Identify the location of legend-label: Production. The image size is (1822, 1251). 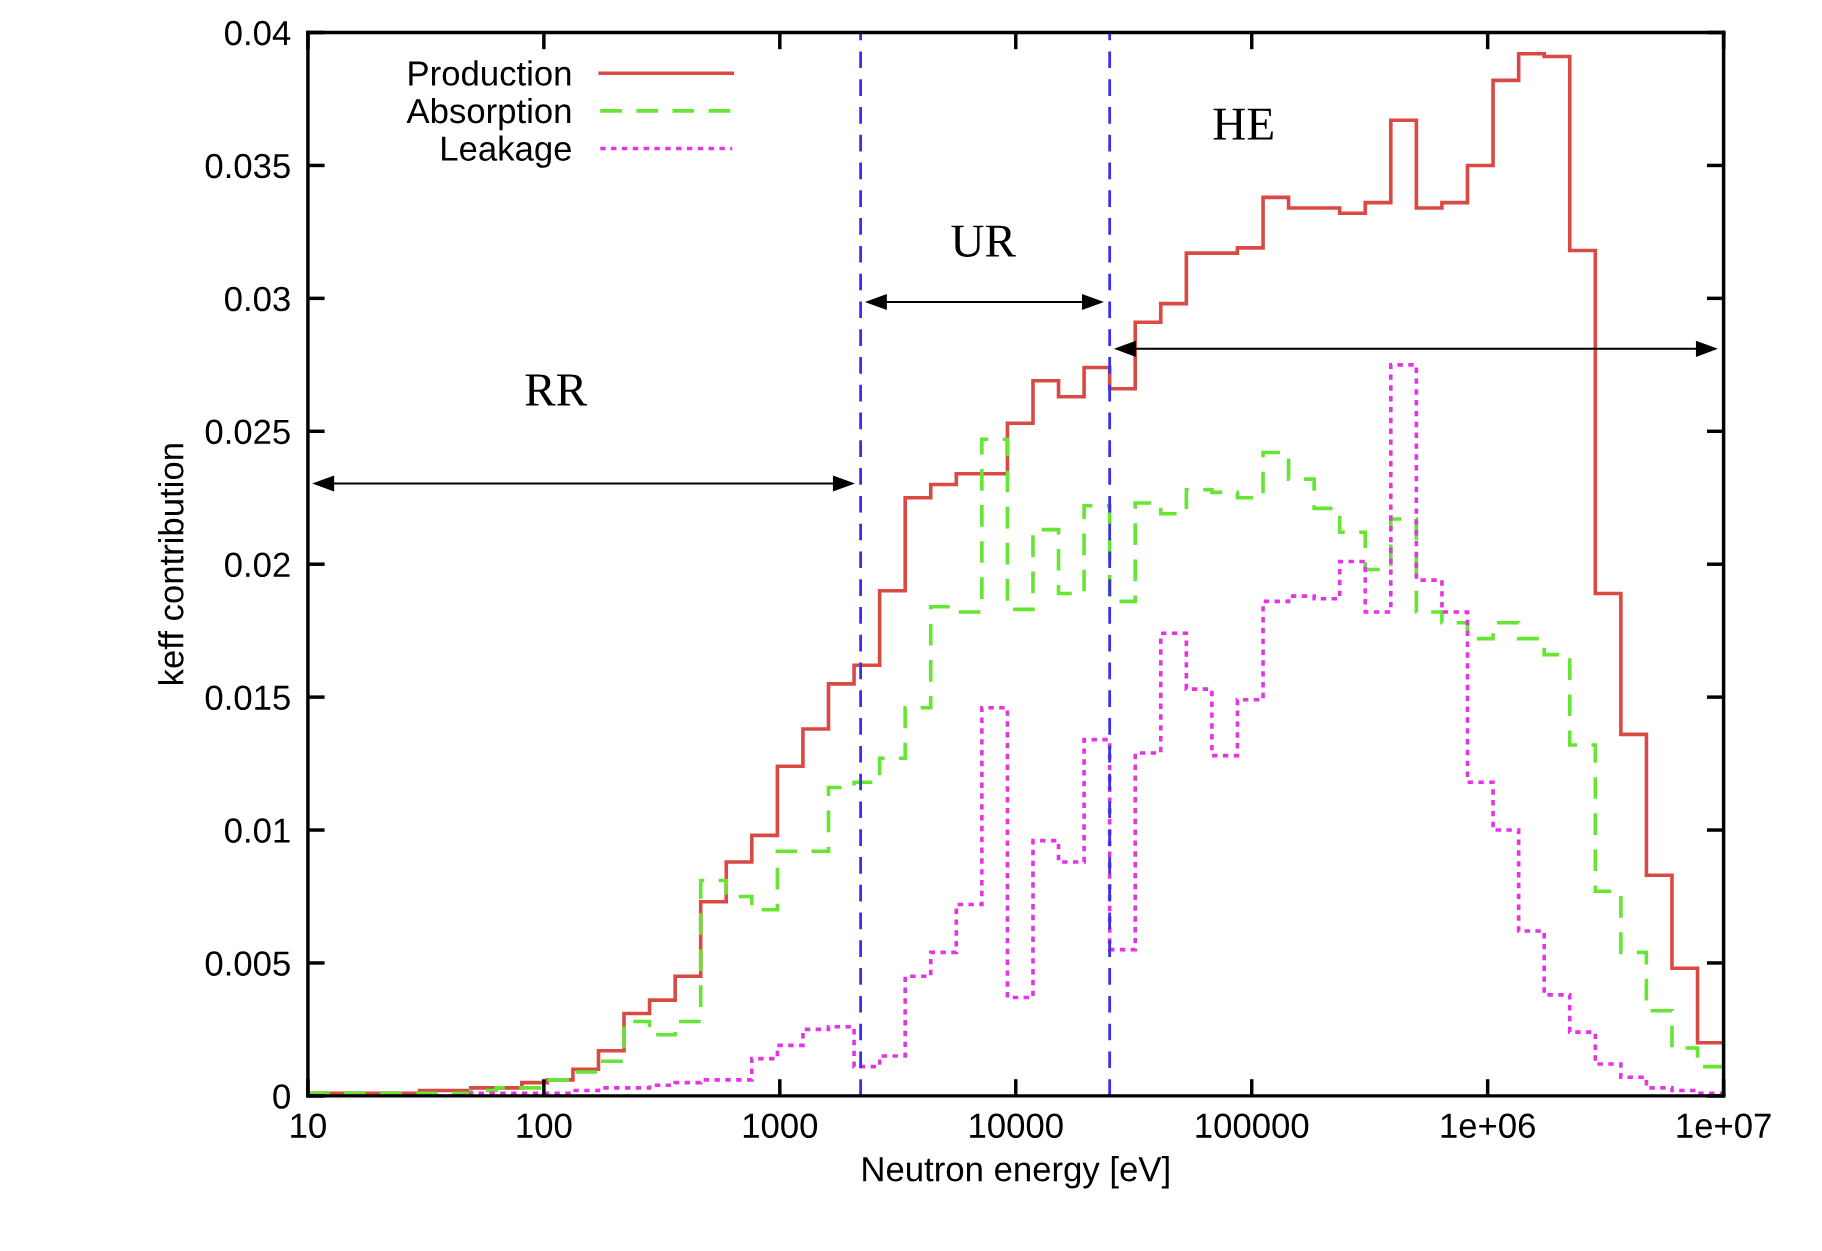
(490, 73).